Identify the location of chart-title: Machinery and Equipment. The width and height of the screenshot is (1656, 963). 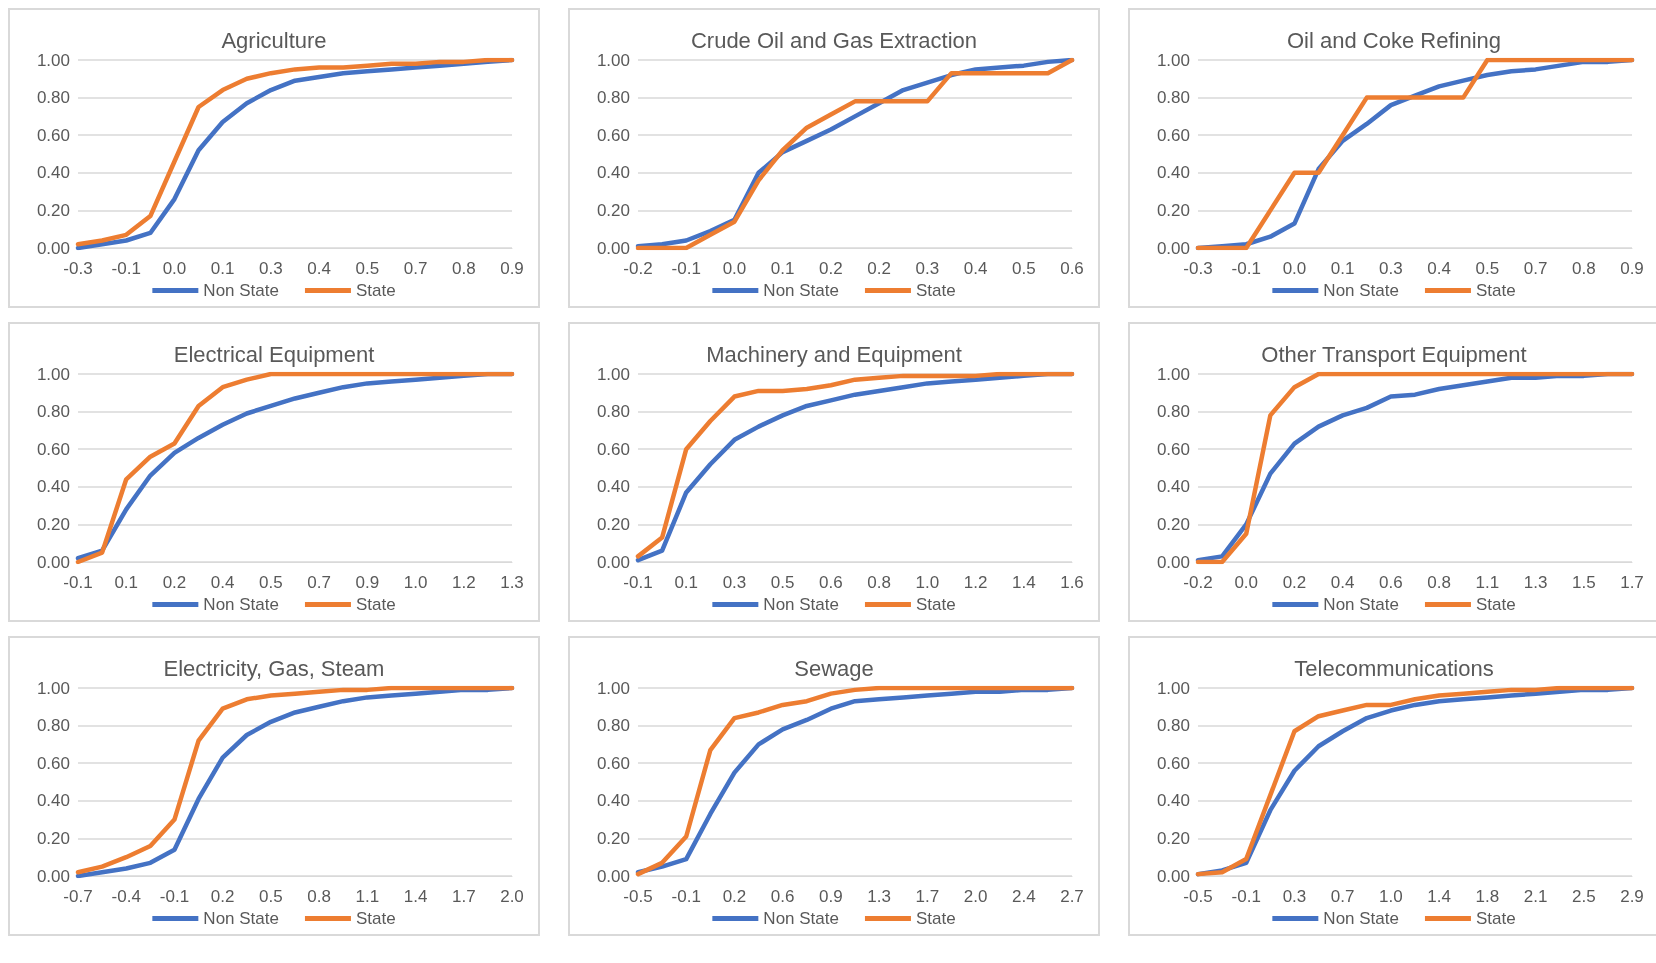
(834, 354).